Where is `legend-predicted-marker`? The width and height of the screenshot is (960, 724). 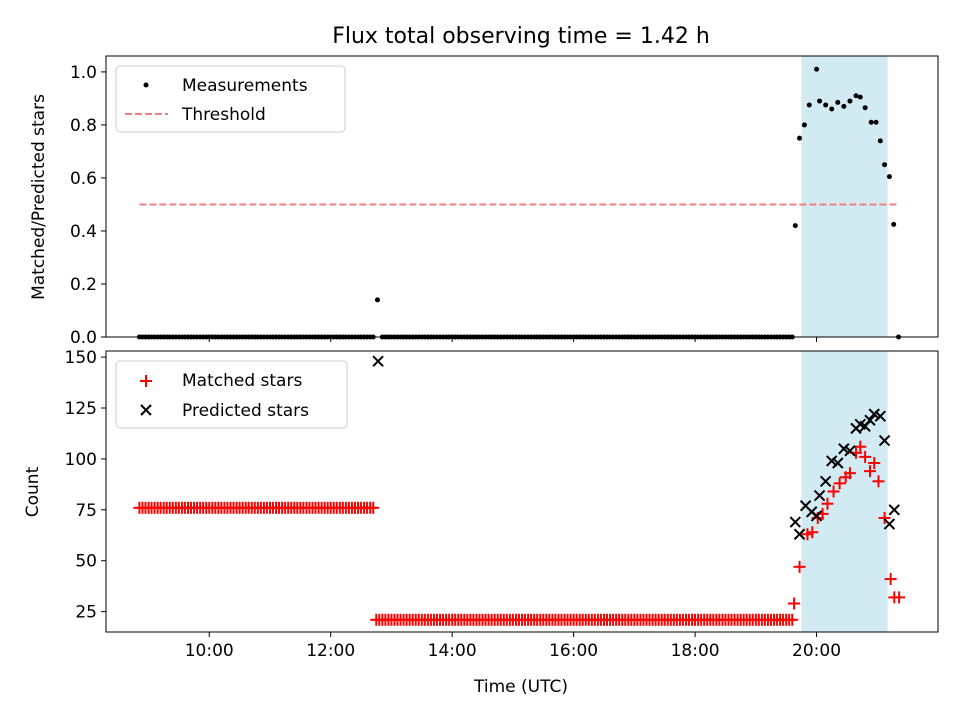
legend-predicted-marker is located at coordinates (146, 410).